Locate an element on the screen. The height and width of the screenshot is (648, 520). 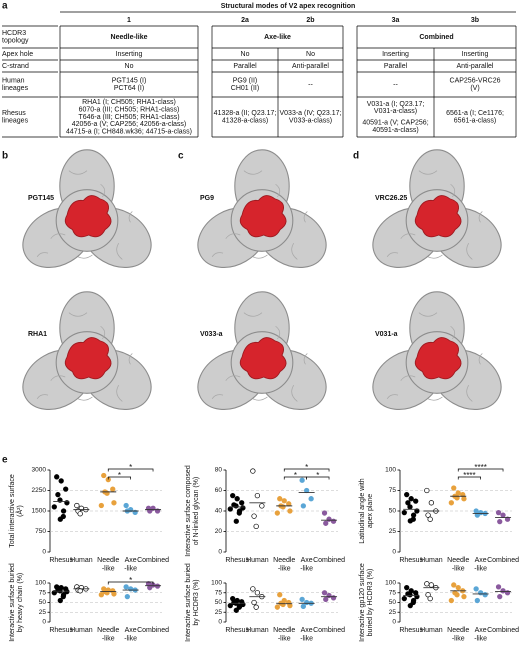
cell-text: V031-a (I; Q23.17; is located at coordinates (396, 104).